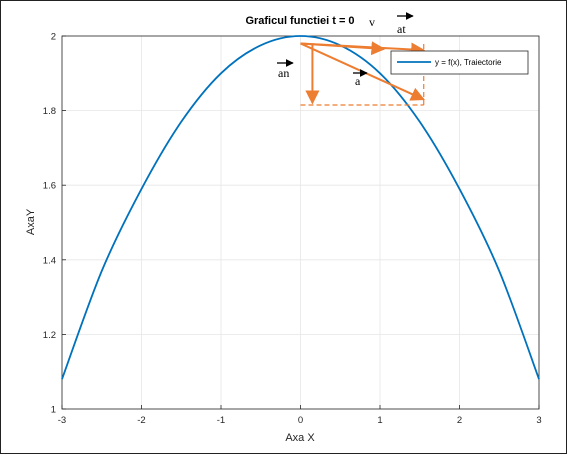 Image resolution: width=567 pixels, height=454 pixels. I want to click on x-tick-label: -1, so click(221, 420).